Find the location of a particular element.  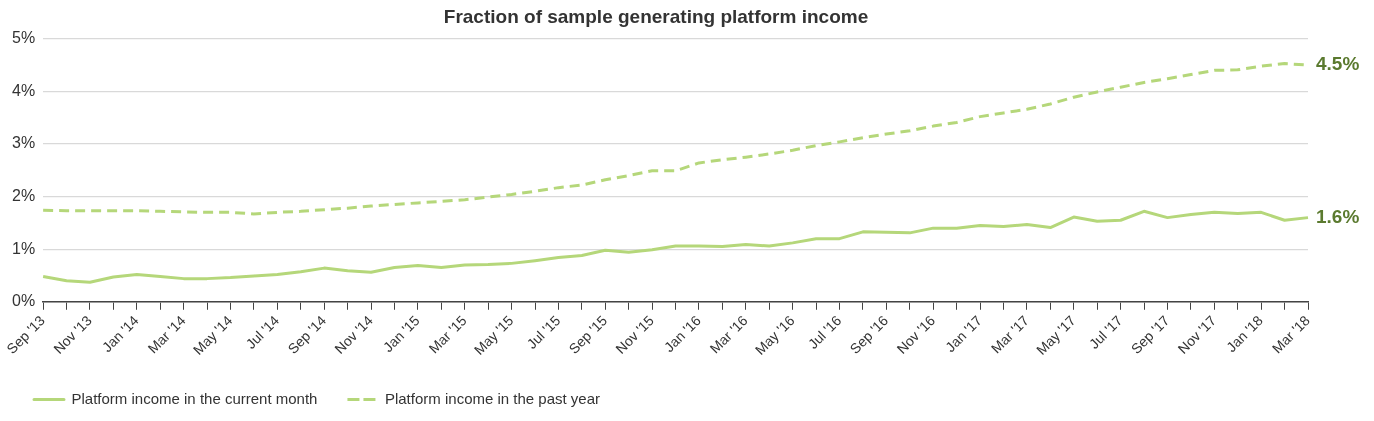

x-tick-label: May '17 is located at coordinates (1055, 335).